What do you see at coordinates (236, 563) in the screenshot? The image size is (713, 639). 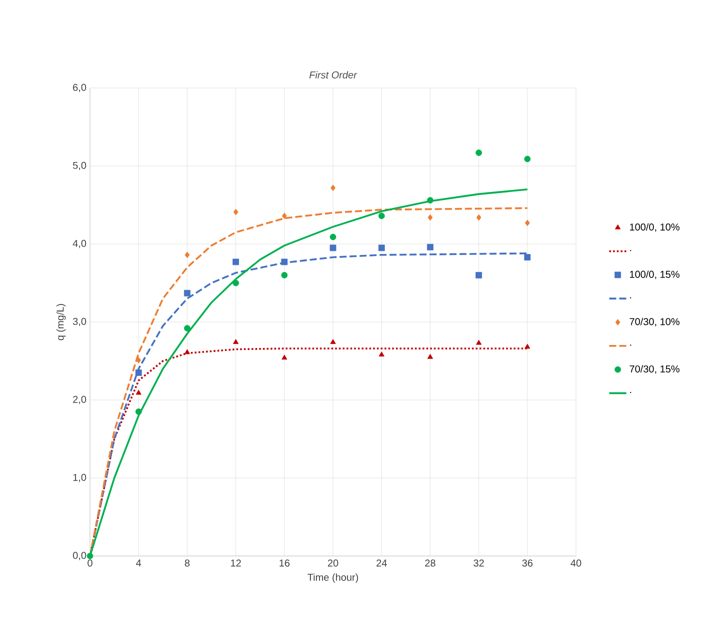 I see `x-tick-label: 12` at bounding box center [236, 563].